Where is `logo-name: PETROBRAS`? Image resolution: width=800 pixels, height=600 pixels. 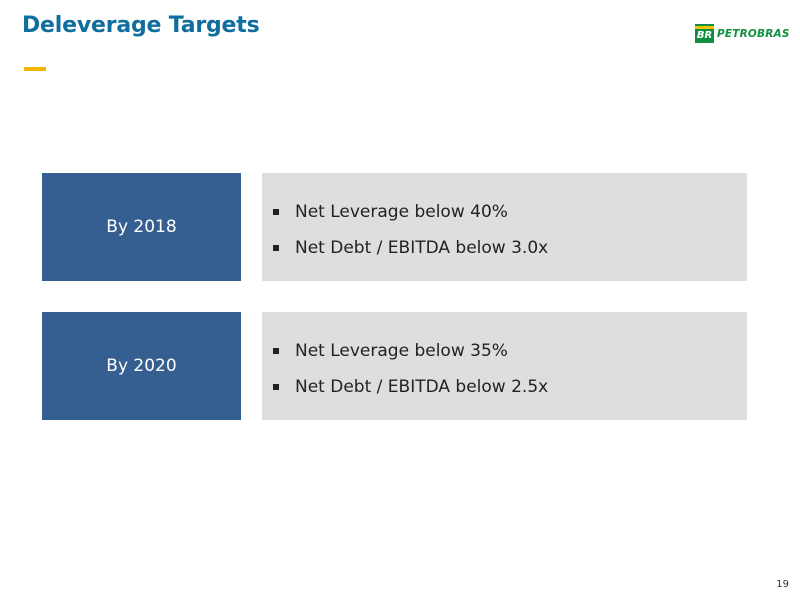 logo-name: PETROBRAS is located at coordinates (753, 33).